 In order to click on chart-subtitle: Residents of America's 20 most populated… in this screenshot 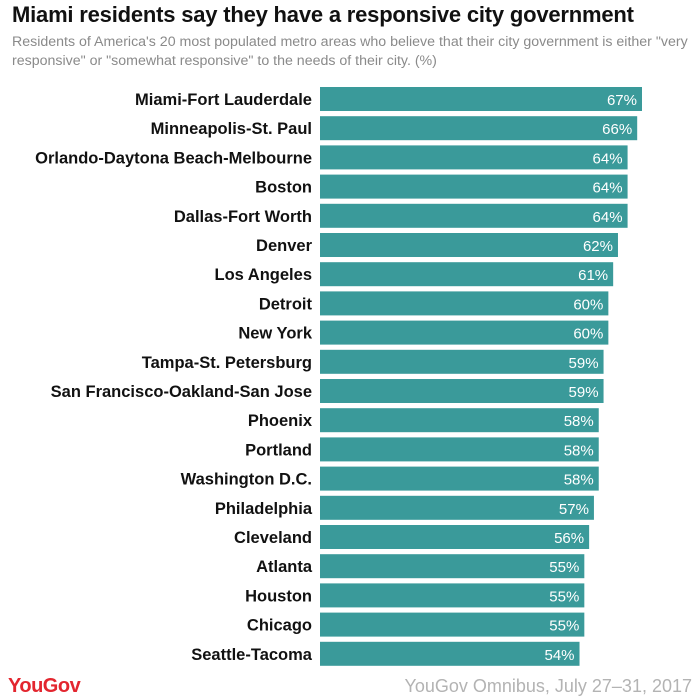, I will do `click(350, 51)`.